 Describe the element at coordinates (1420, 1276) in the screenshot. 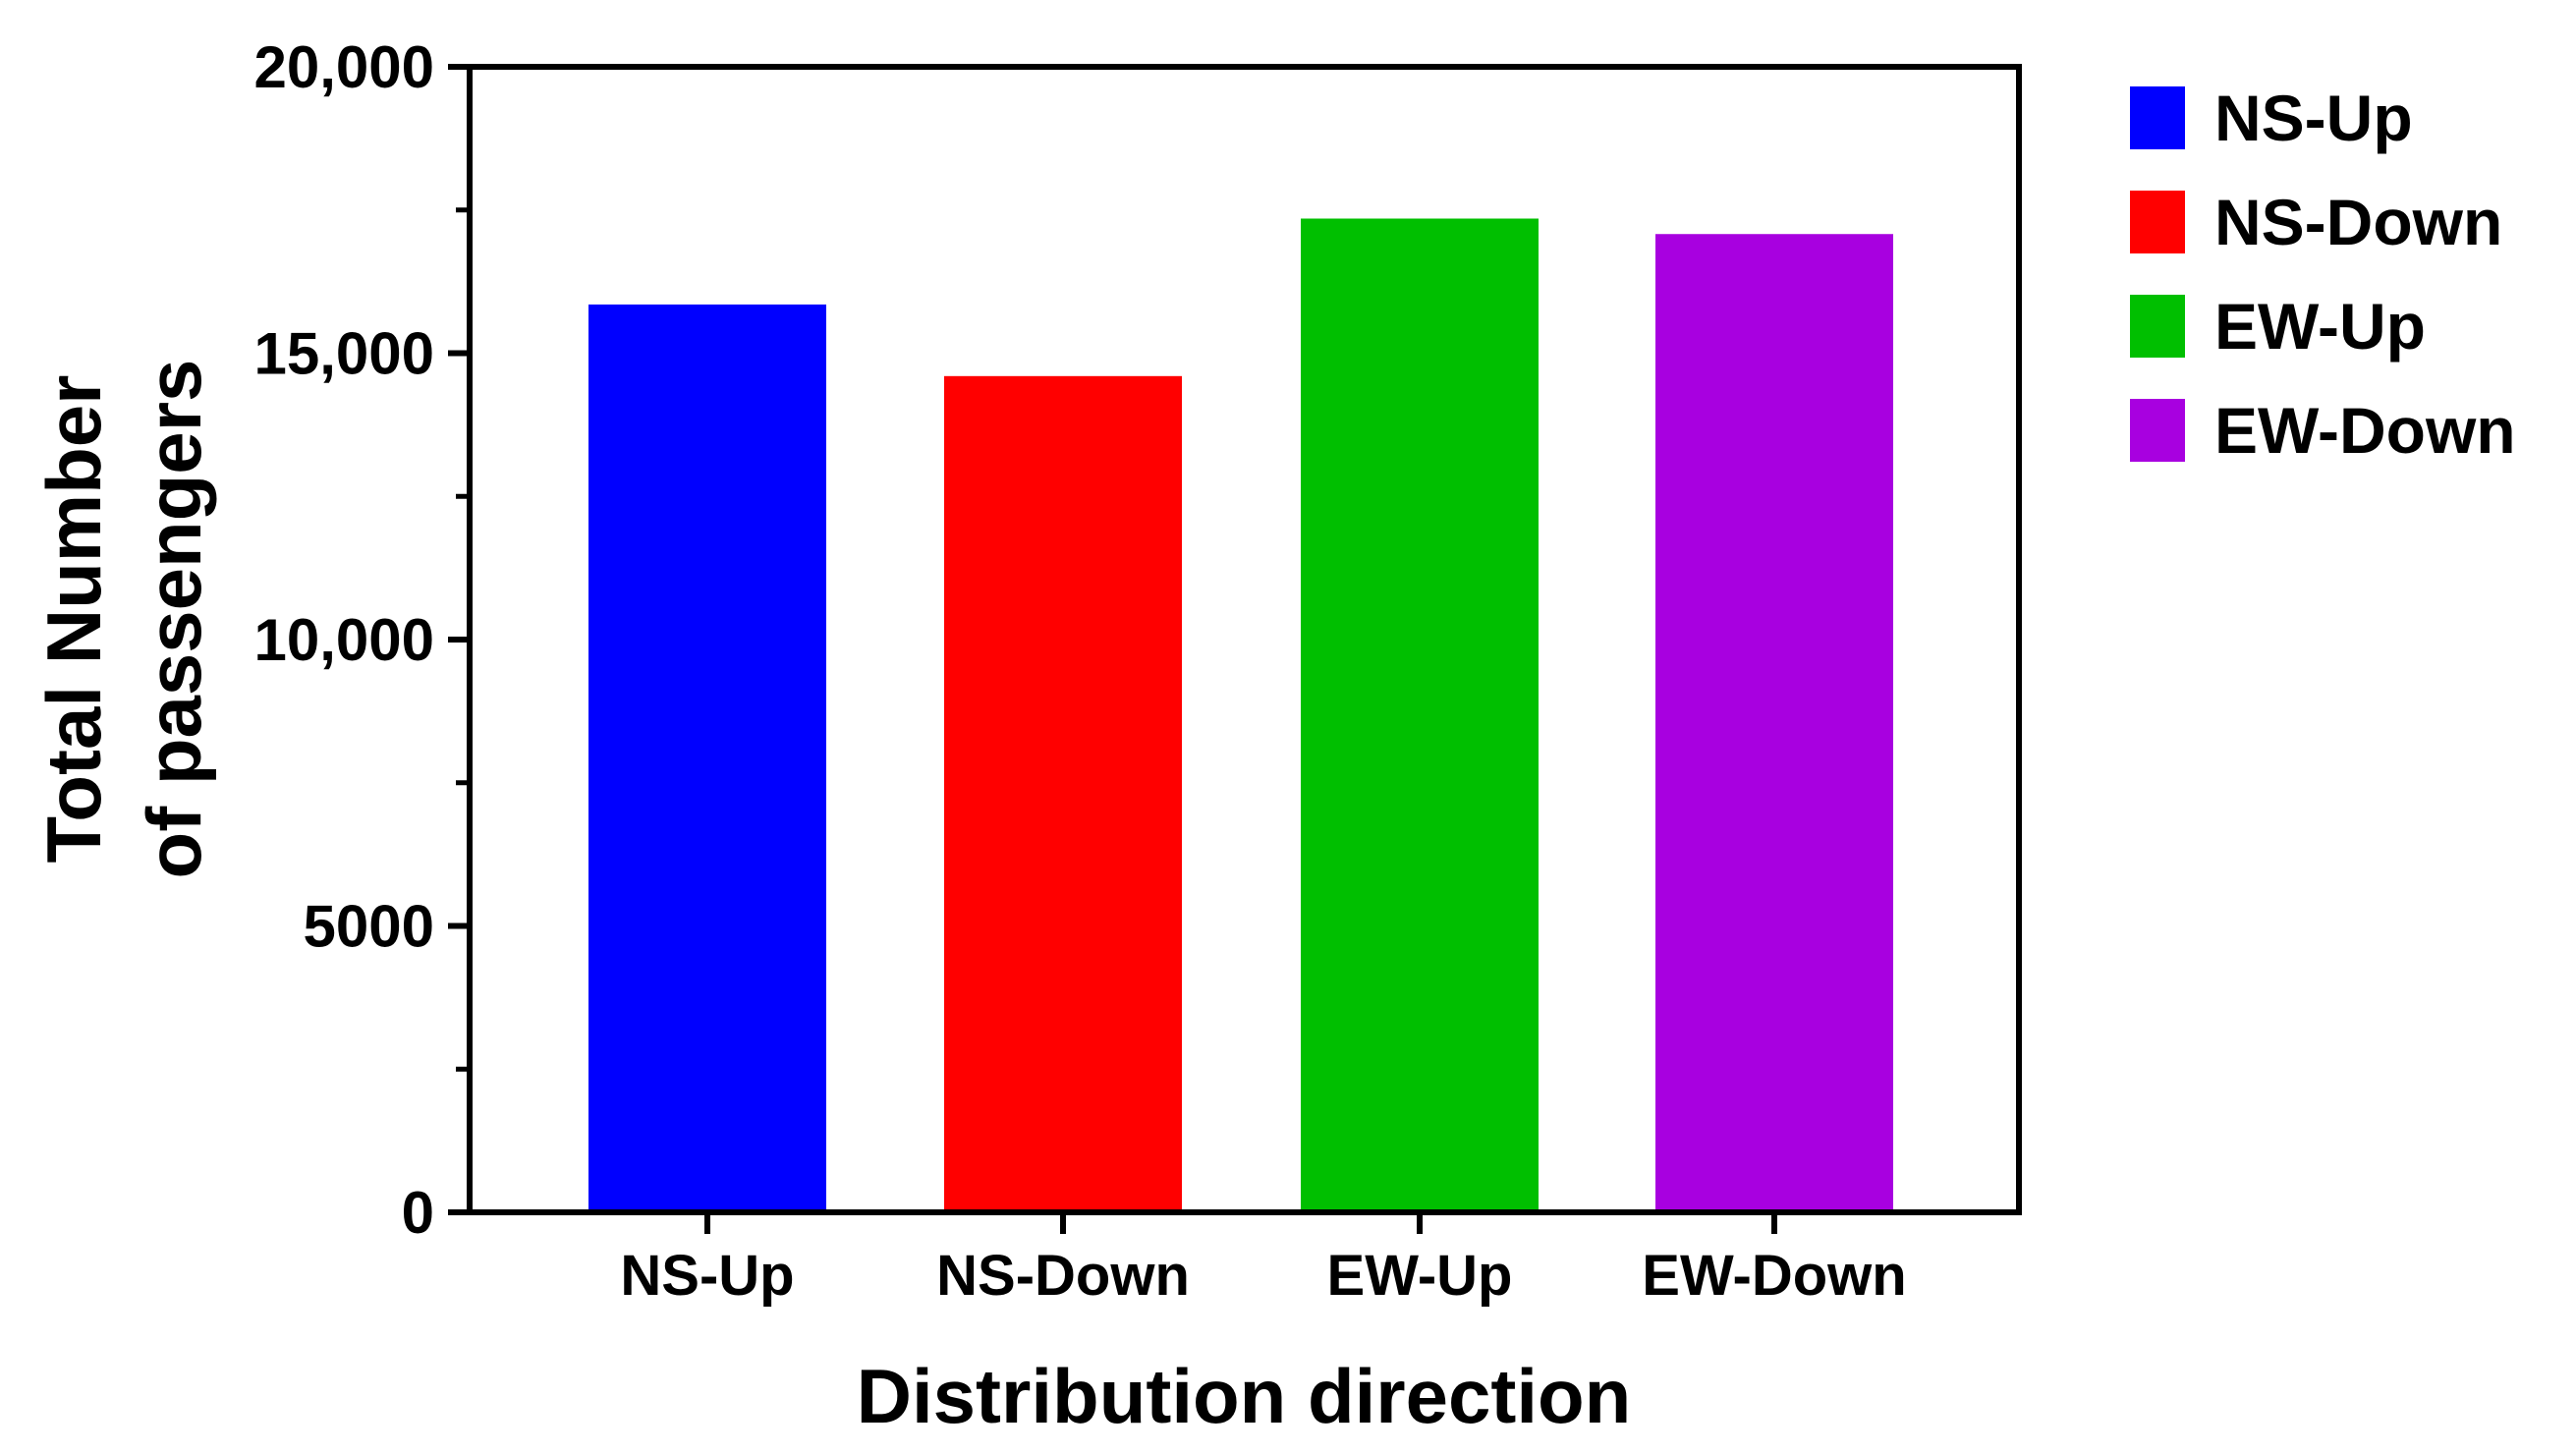

I see `x-tick-label: EW-Up` at that location.